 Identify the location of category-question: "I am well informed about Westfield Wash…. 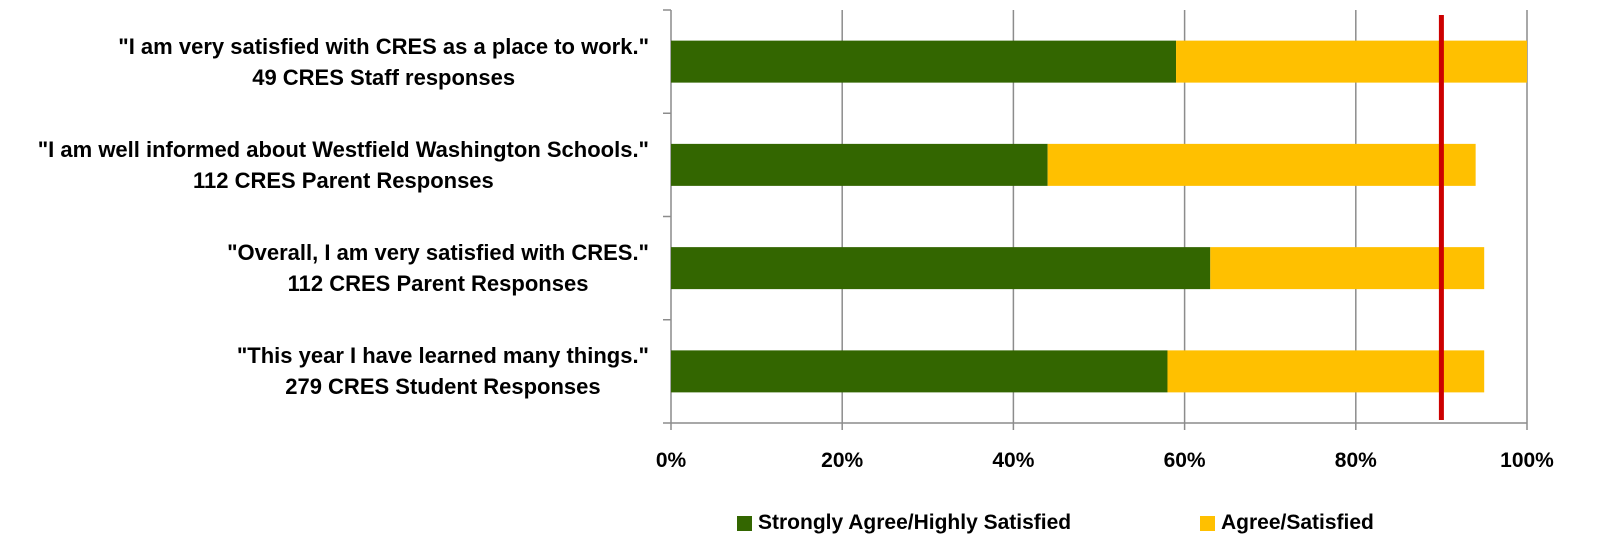
(343, 149).